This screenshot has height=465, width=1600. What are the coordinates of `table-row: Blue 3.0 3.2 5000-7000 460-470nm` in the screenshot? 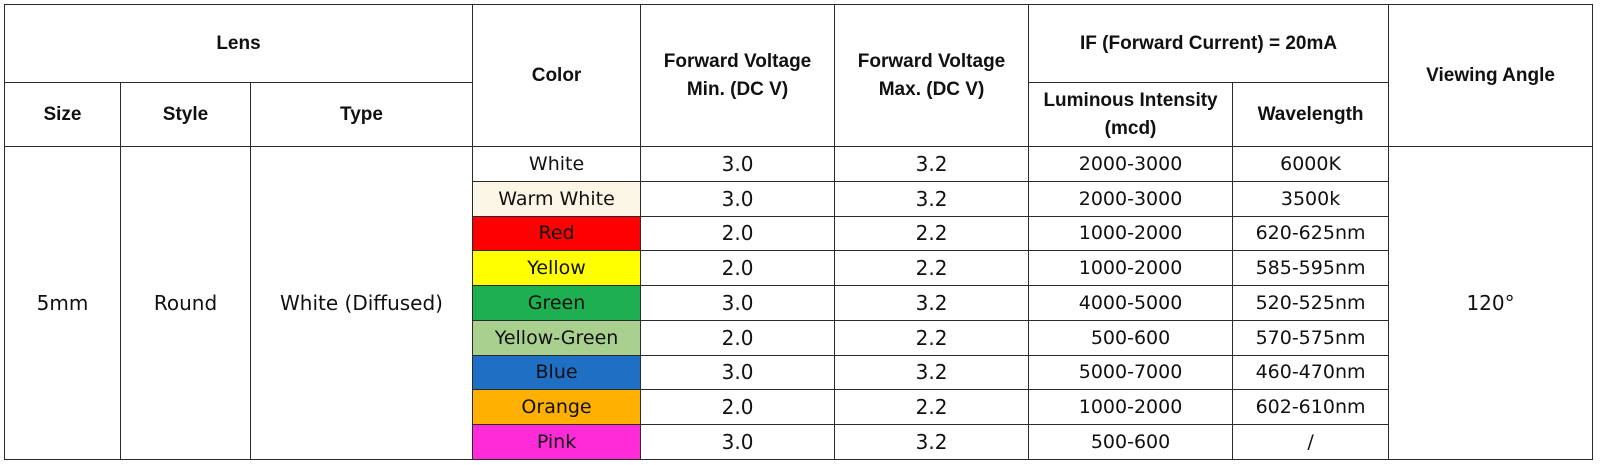 It's located at (799, 372).